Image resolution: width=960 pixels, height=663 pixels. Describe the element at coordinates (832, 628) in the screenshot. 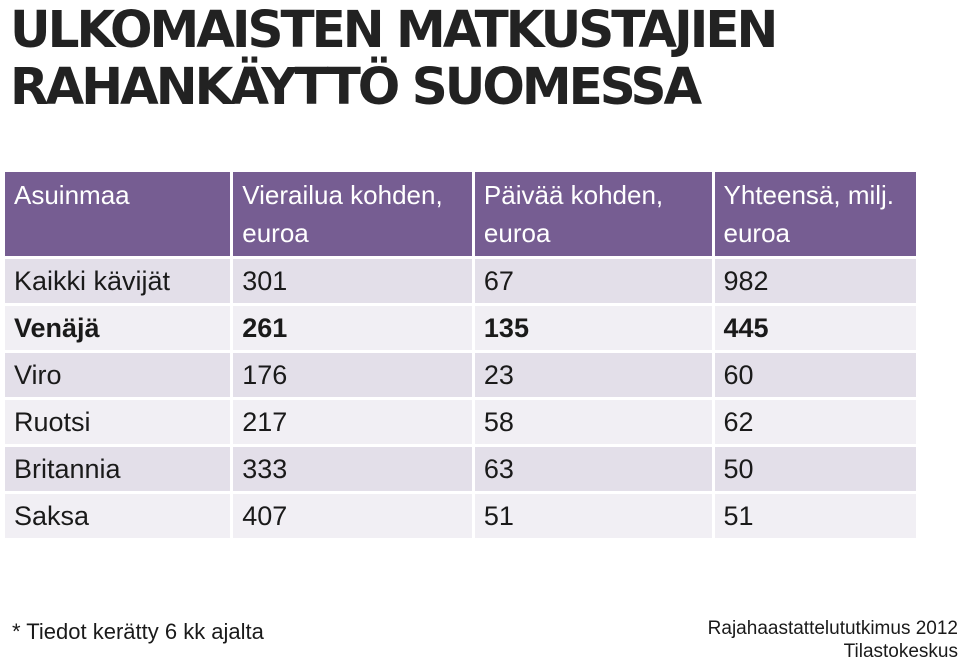

I see `source-line-1: Rajahaastattelututkimus 2012` at that location.